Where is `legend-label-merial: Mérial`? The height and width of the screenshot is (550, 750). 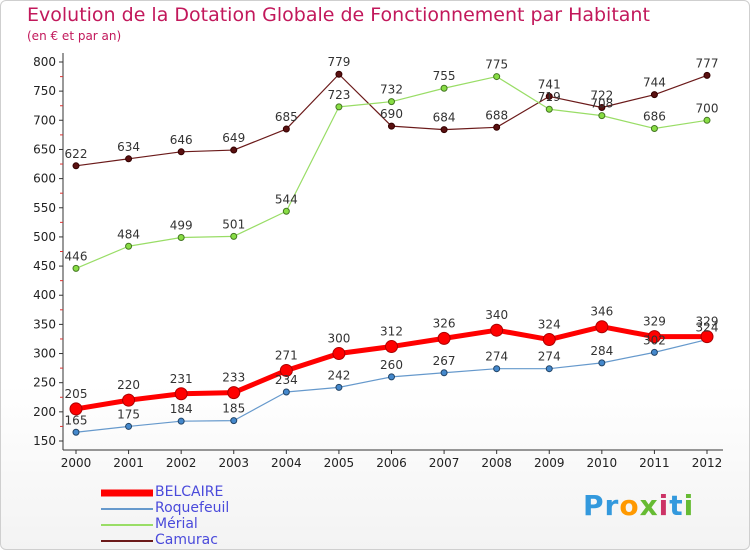 legend-label-merial: Mérial is located at coordinates (176, 524).